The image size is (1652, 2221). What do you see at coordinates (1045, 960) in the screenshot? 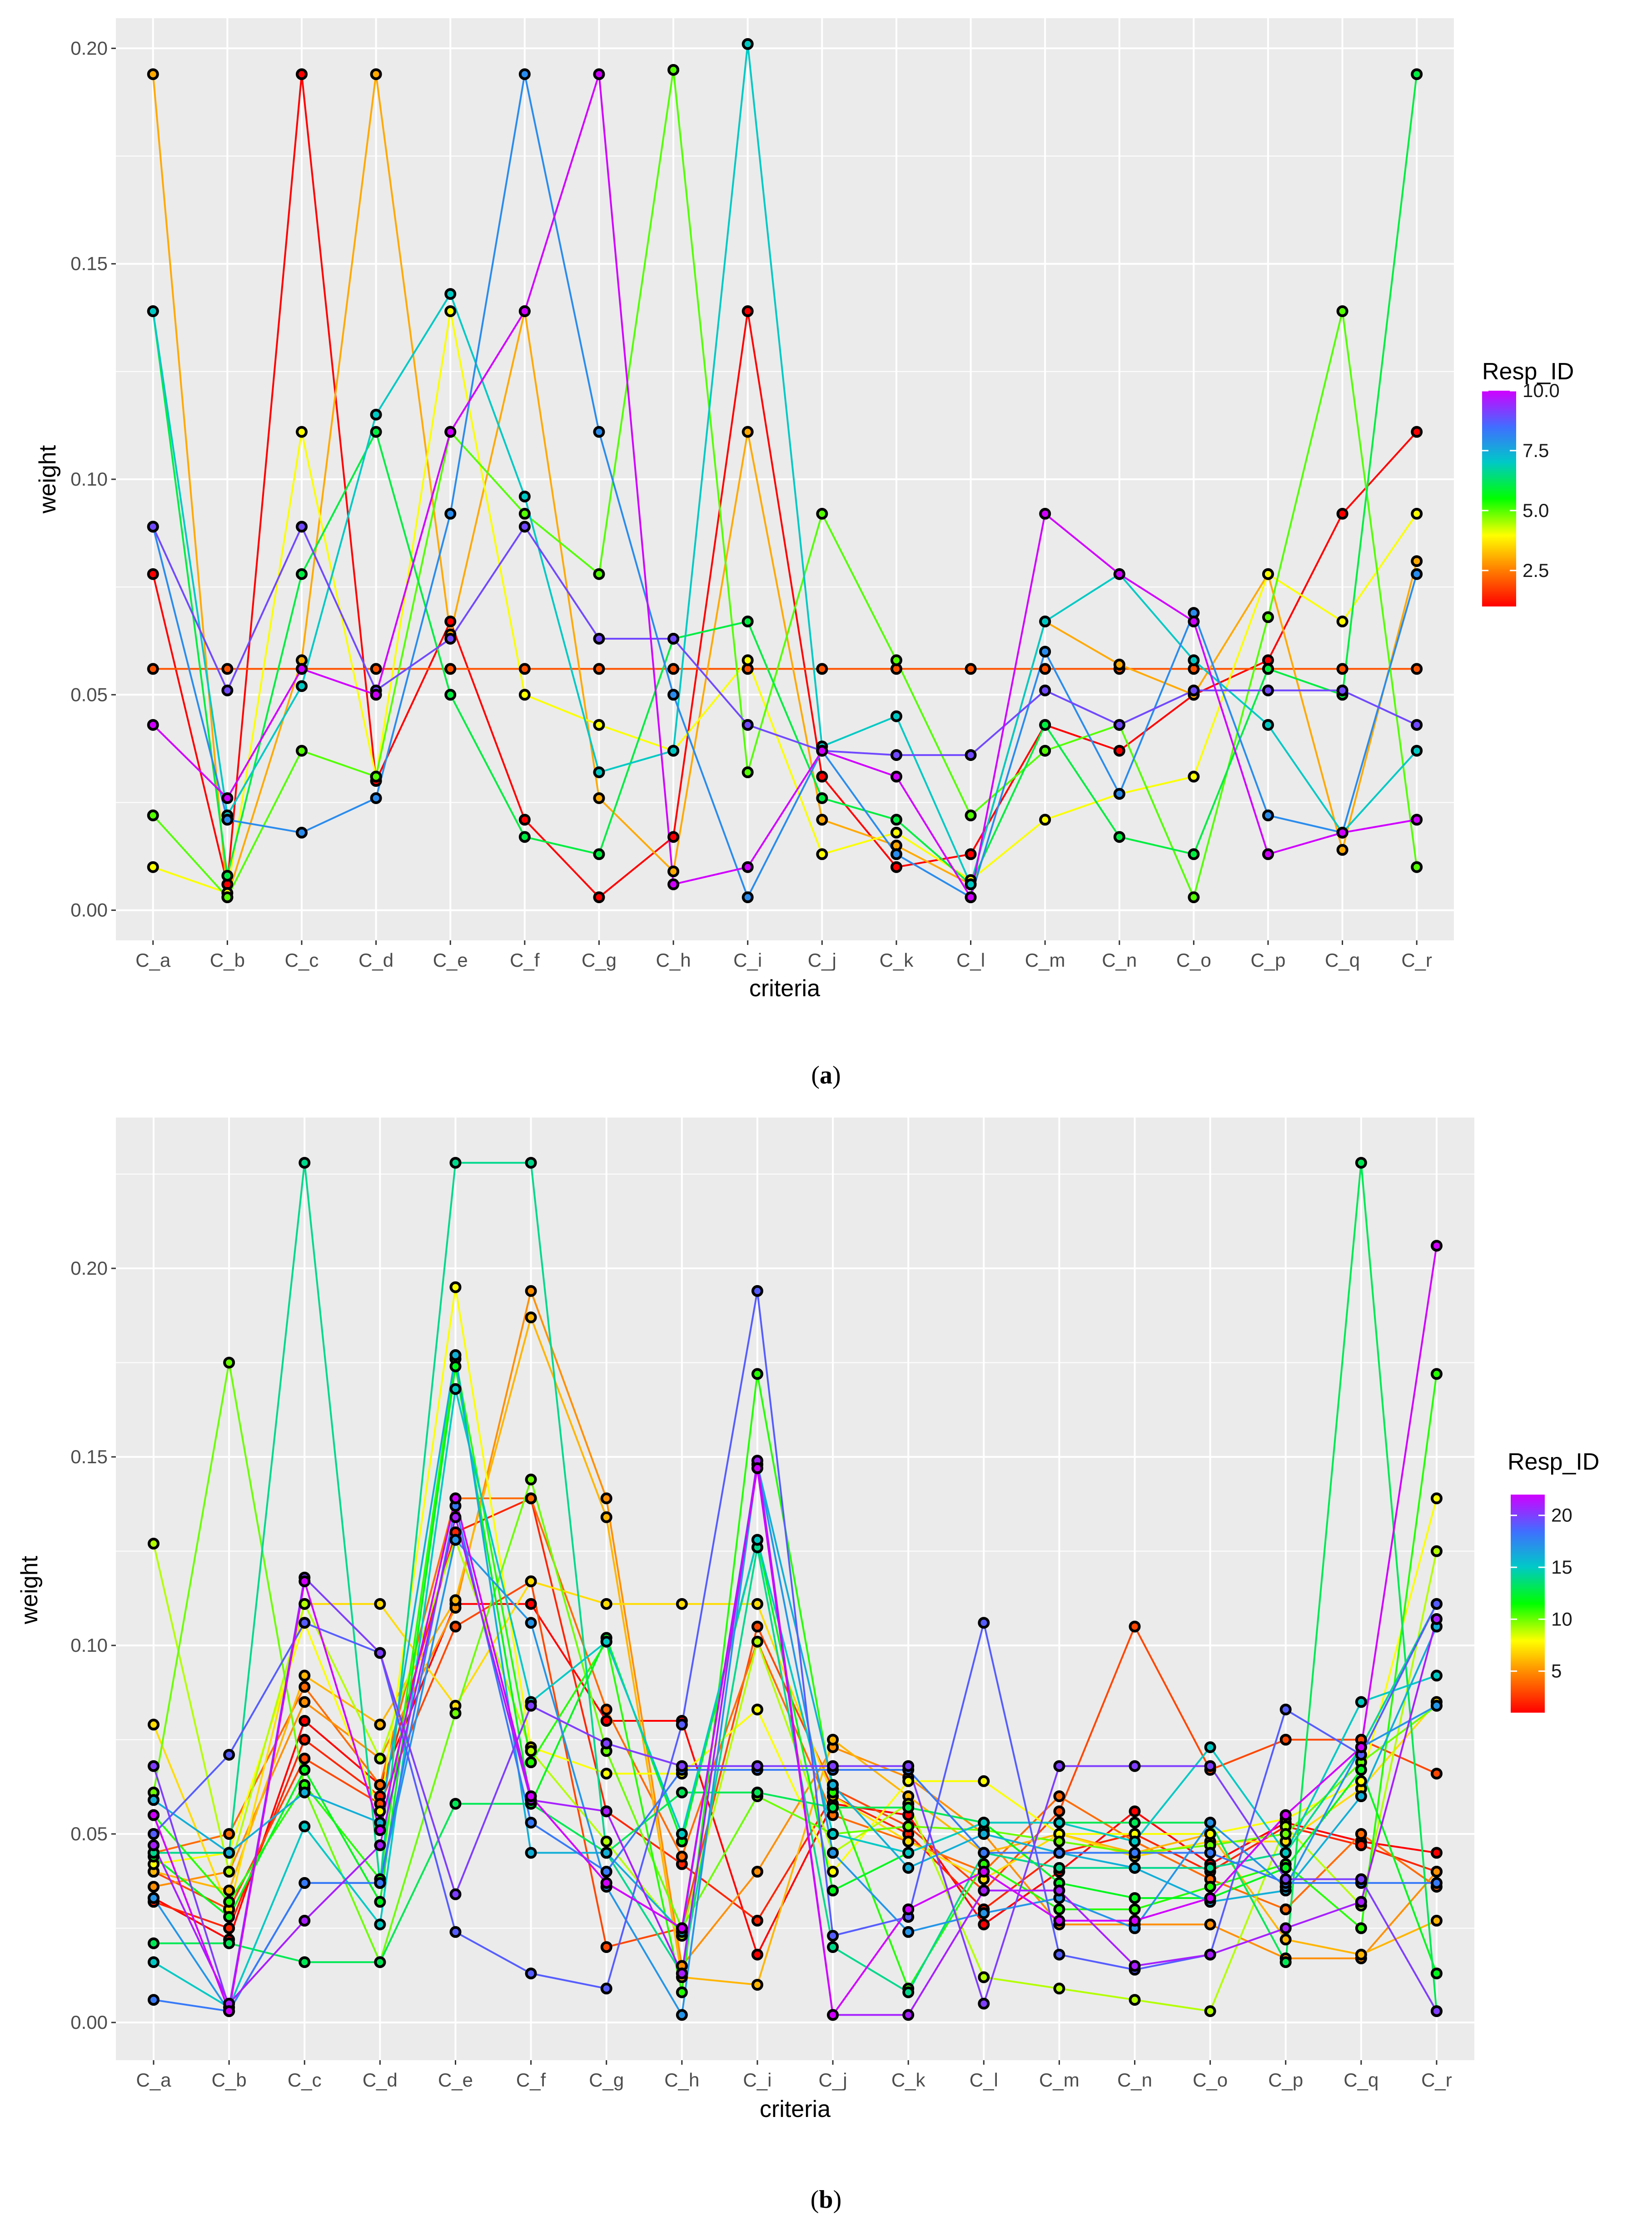
I see `x-tick-label: C_m` at bounding box center [1045, 960].